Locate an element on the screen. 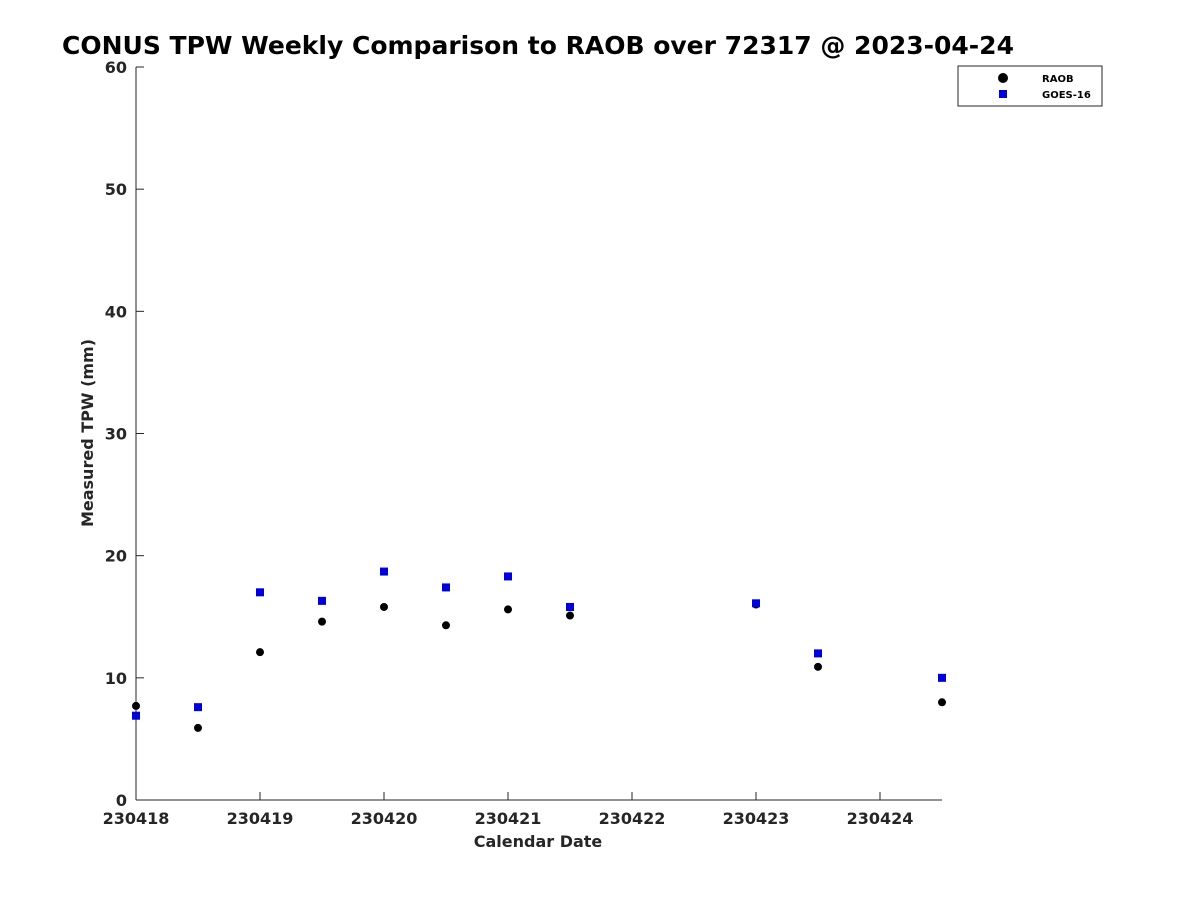  y-tick-label: 40 is located at coordinates (116, 311).